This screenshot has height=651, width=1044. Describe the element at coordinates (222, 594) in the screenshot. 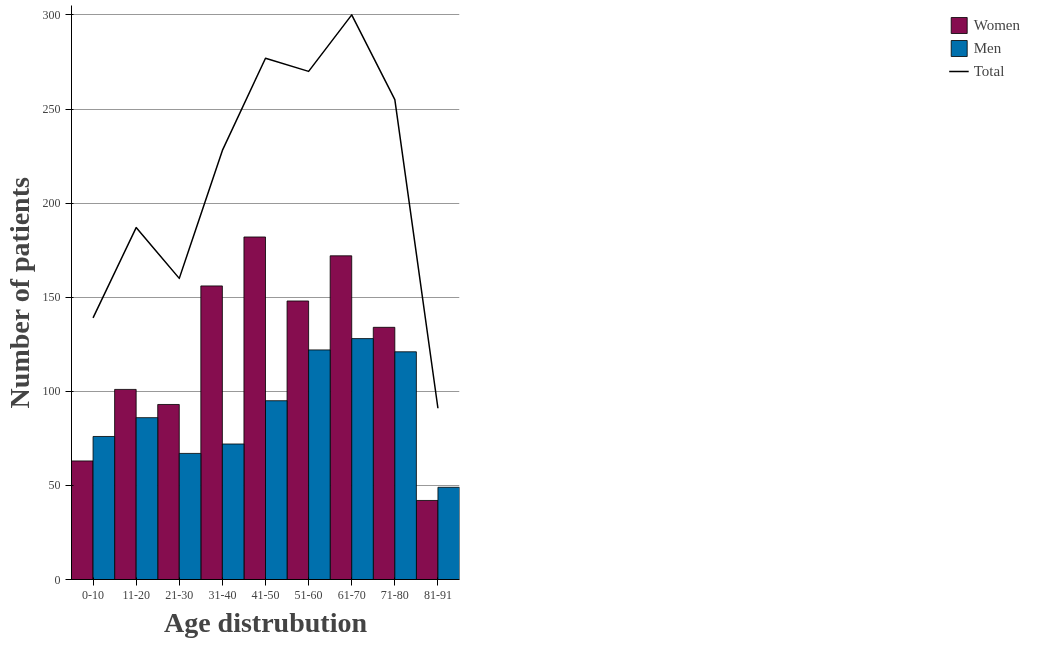

I see `x-tick-label: 31-40` at that location.